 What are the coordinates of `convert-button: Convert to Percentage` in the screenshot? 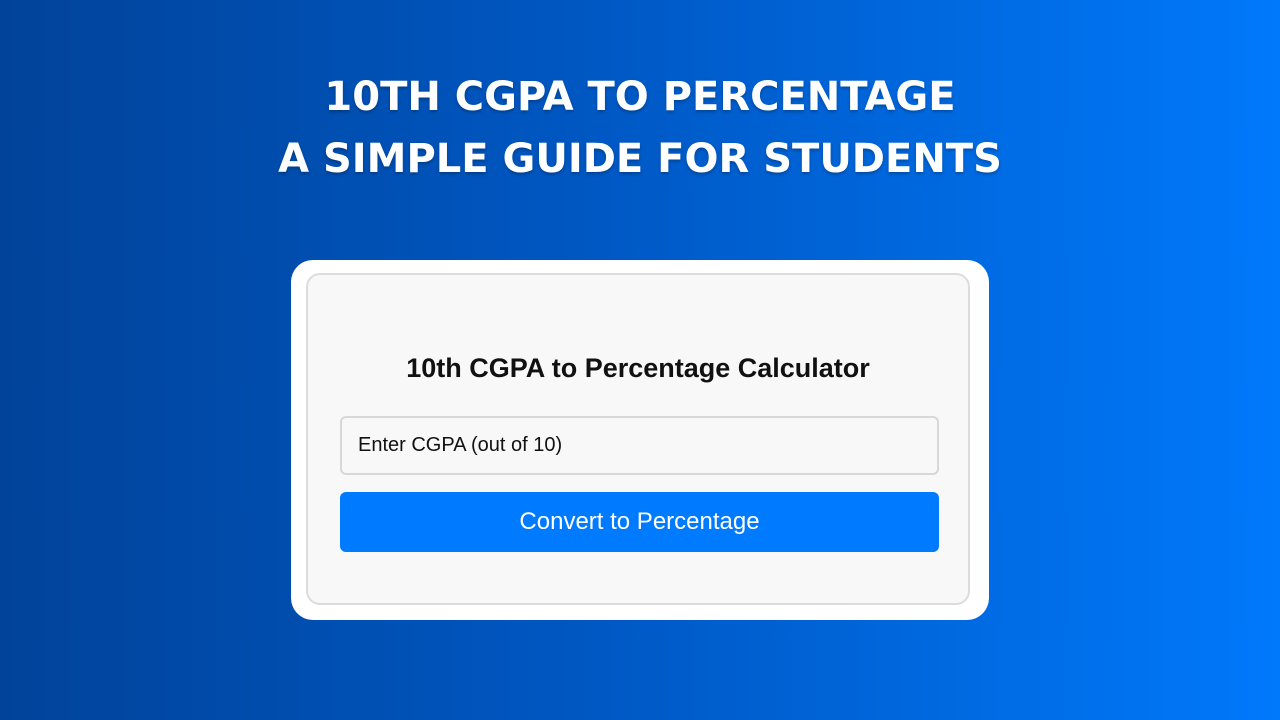 It's located at (639, 522).